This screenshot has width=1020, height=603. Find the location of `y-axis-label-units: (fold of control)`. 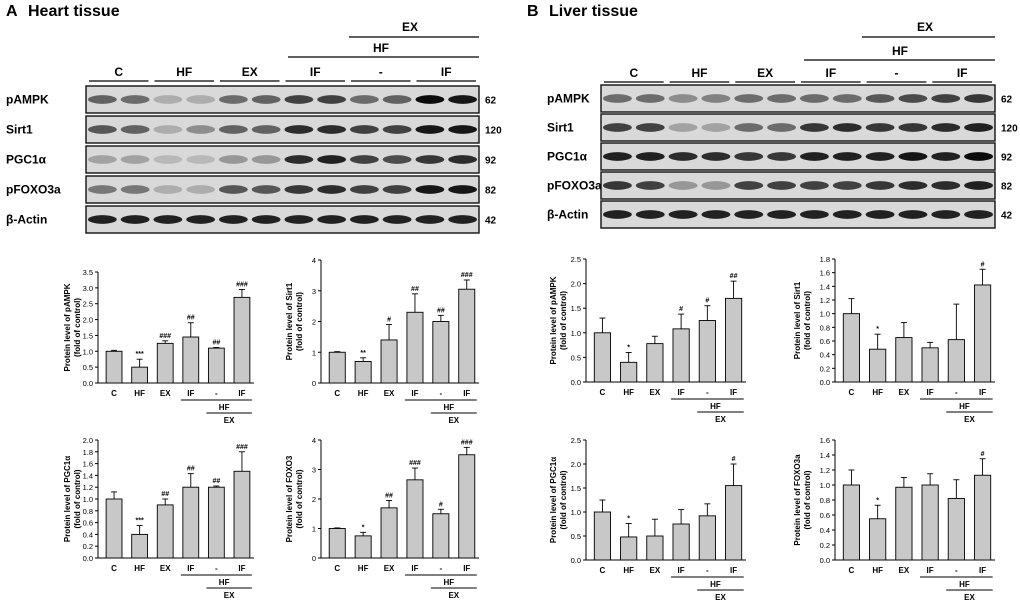

y-axis-label-units: (fold of control) is located at coordinates (563, 499).